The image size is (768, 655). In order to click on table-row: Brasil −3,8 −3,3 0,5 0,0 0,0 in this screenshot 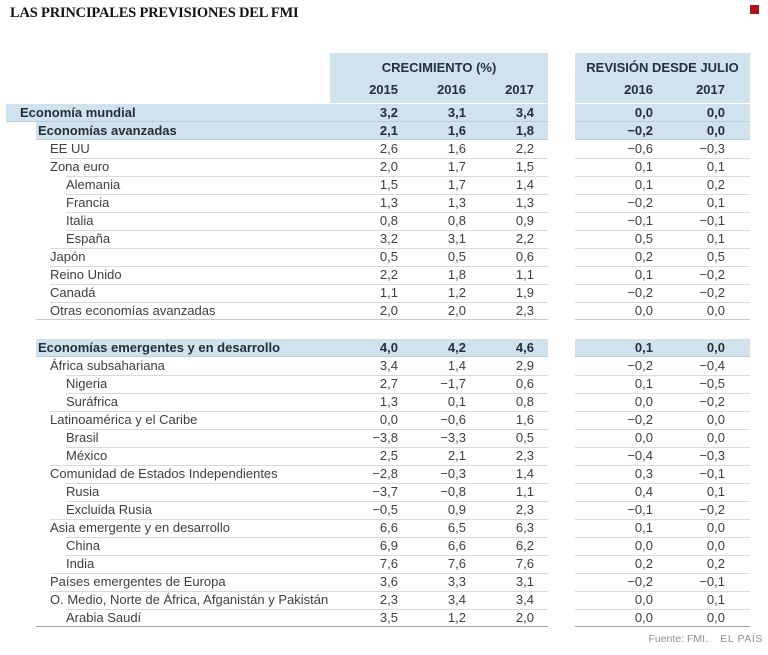, I will do `click(384, 438)`.